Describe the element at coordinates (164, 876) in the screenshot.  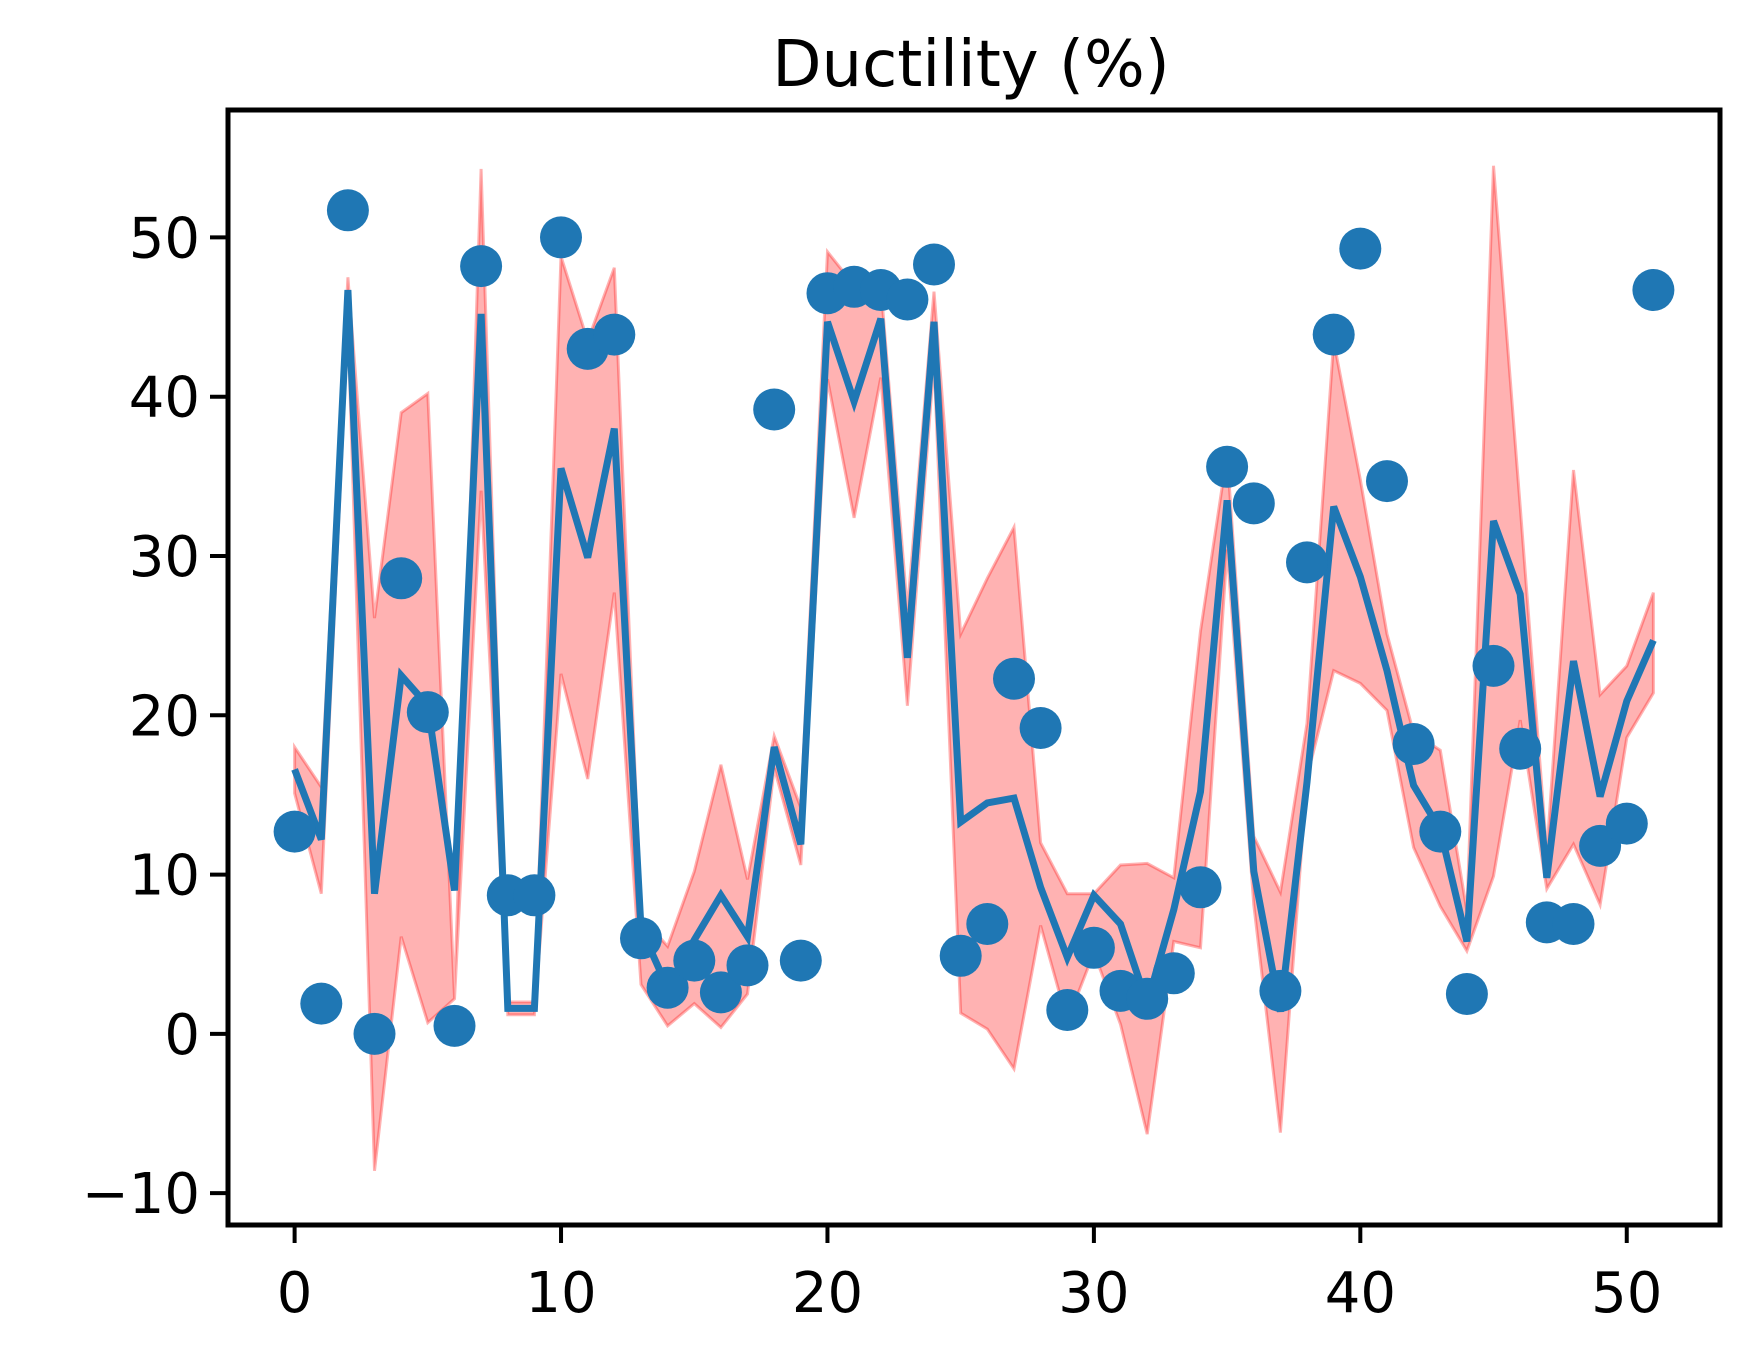
I see `y-tick-label: 10` at that location.